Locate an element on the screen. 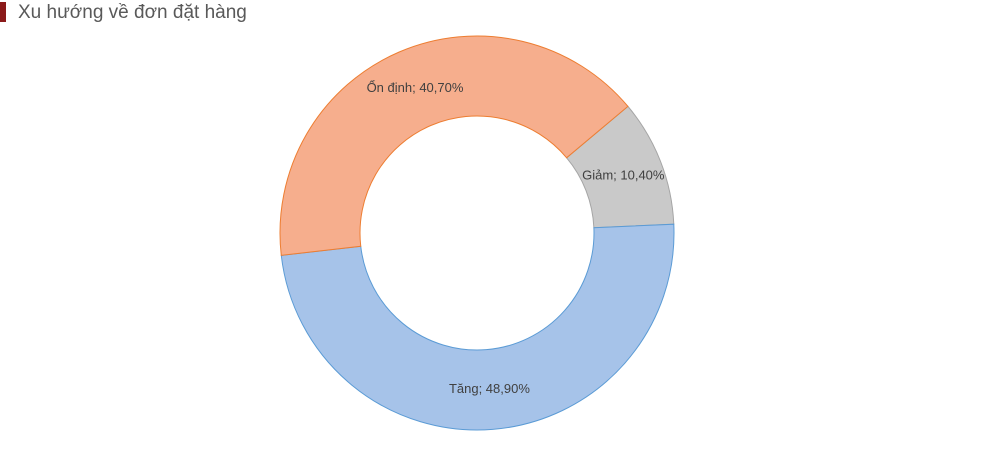 The width and height of the screenshot is (1000, 464). data-label: Ổn định; 40,70% is located at coordinates (415, 87).